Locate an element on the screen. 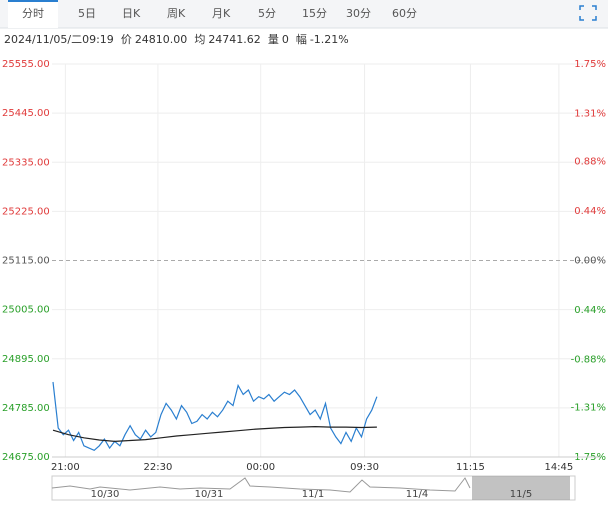 The width and height of the screenshot is (608, 509). y-tick-label: 25335.00 is located at coordinates (26, 162).